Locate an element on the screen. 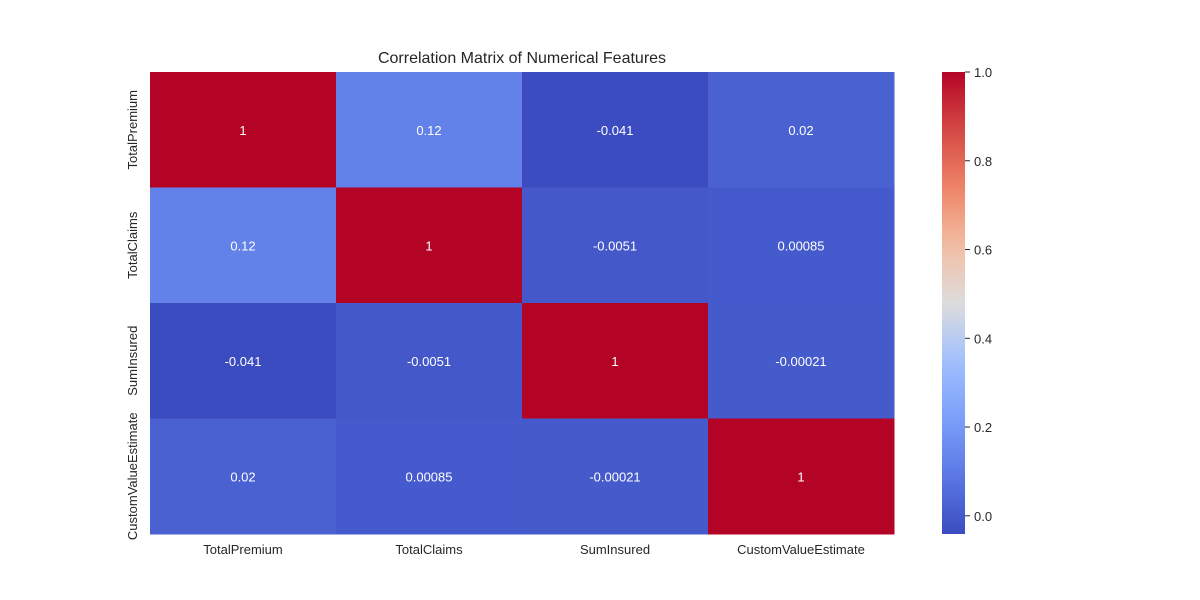 The width and height of the screenshot is (1200, 600). cell-annotation-0-3: 0.02 is located at coordinates (800, 130).